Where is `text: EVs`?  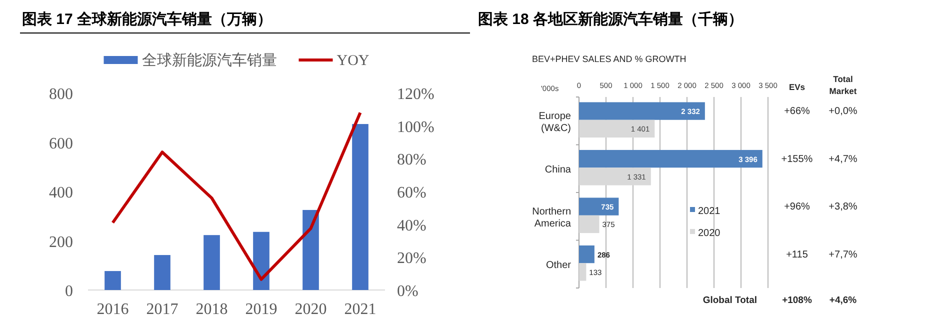
text: EVs is located at coordinates (797, 87).